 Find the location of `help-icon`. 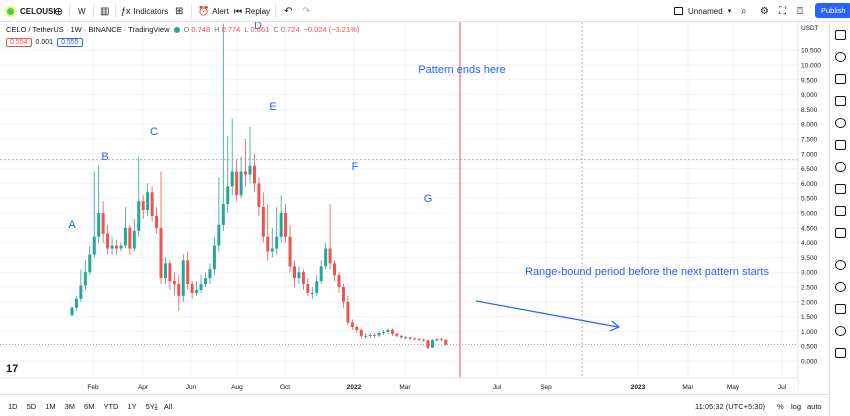

help-icon is located at coordinates (840, 287).